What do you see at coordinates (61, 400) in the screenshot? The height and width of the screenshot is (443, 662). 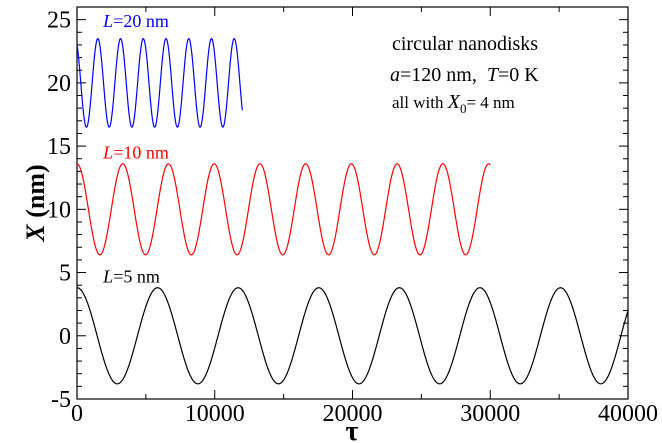 I see `y-tick-label: -5` at bounding box center [61, 400].